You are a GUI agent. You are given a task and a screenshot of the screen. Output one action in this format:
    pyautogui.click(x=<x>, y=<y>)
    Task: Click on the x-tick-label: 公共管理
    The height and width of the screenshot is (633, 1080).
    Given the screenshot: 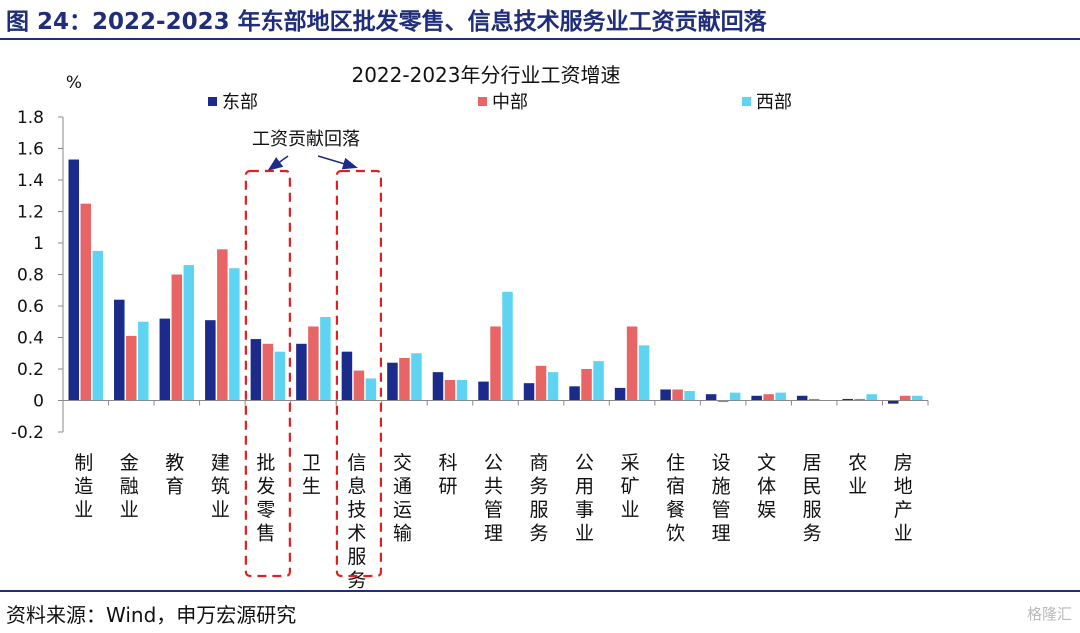 What is the action you would take?
    pyautogui.click(x=493, y=498)
    